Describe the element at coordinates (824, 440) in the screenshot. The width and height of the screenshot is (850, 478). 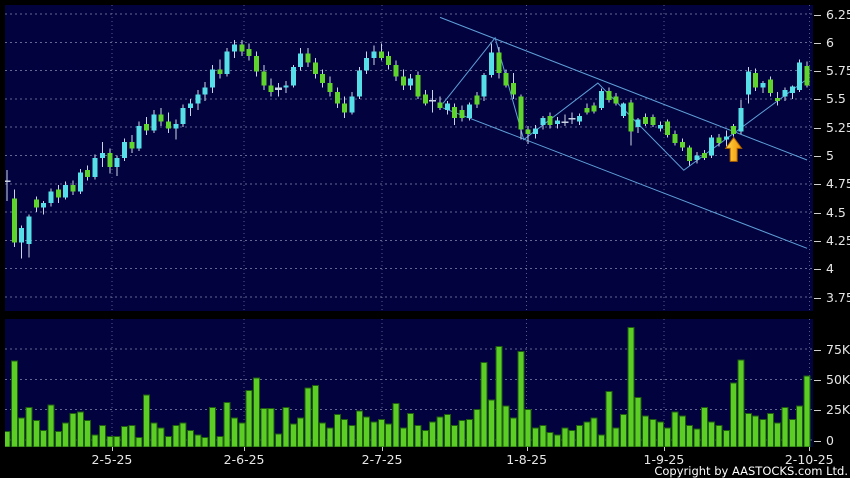
I see `volume-axis-label: 0` at that location.